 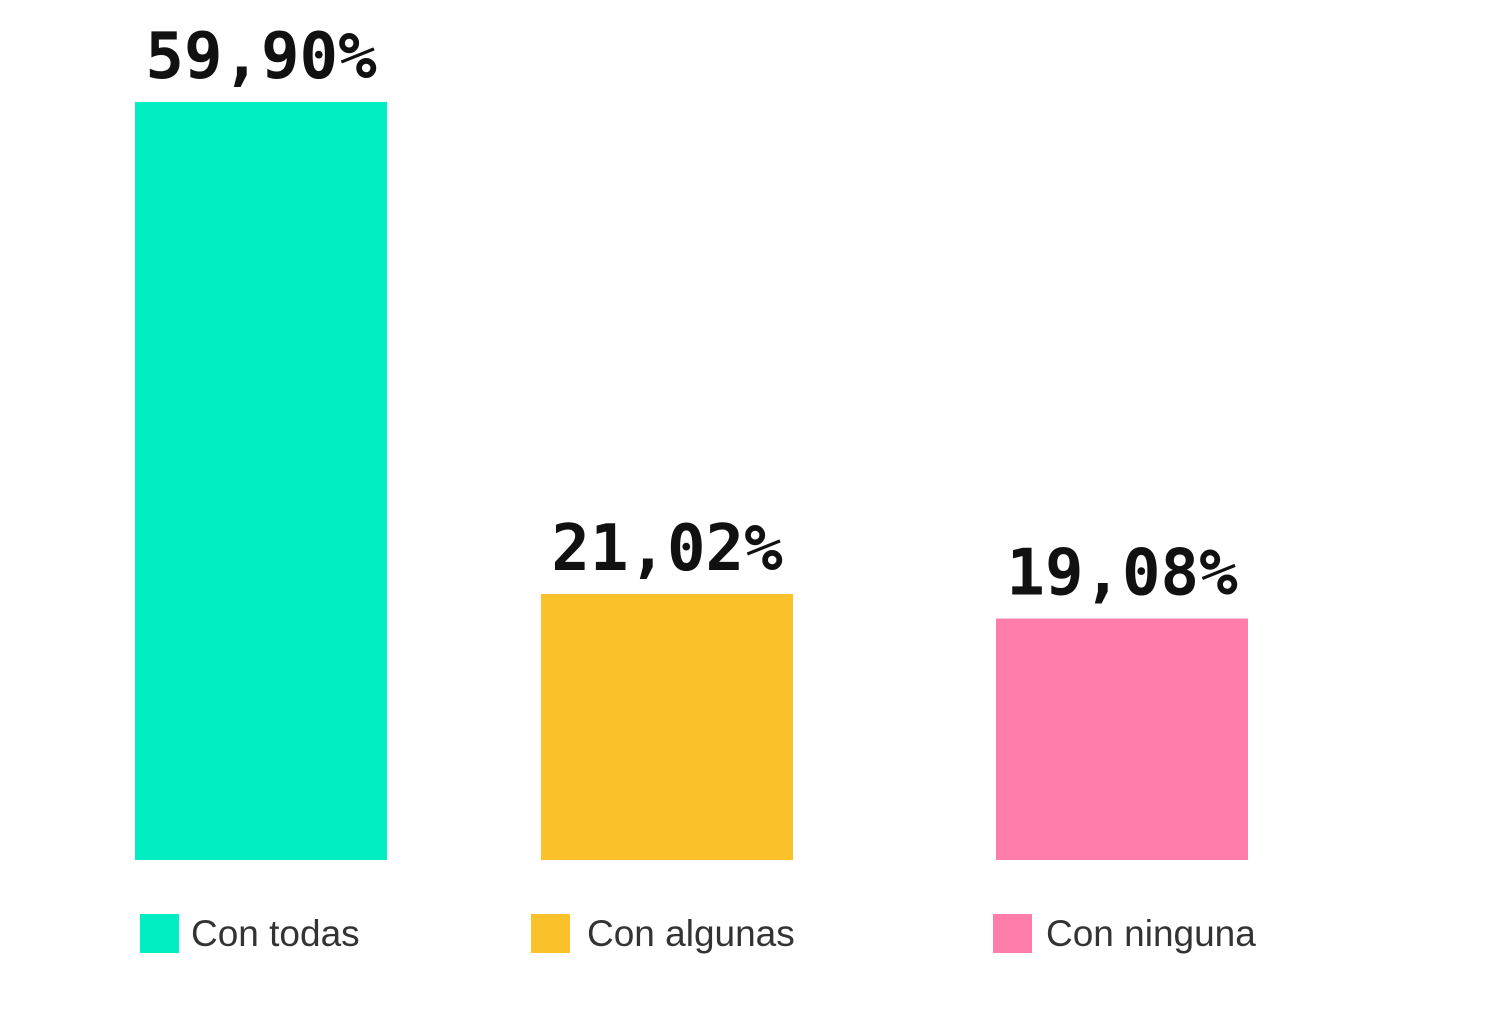 I want to click on legend-label-3: Con ninguna, so click(x=1151, y=933).